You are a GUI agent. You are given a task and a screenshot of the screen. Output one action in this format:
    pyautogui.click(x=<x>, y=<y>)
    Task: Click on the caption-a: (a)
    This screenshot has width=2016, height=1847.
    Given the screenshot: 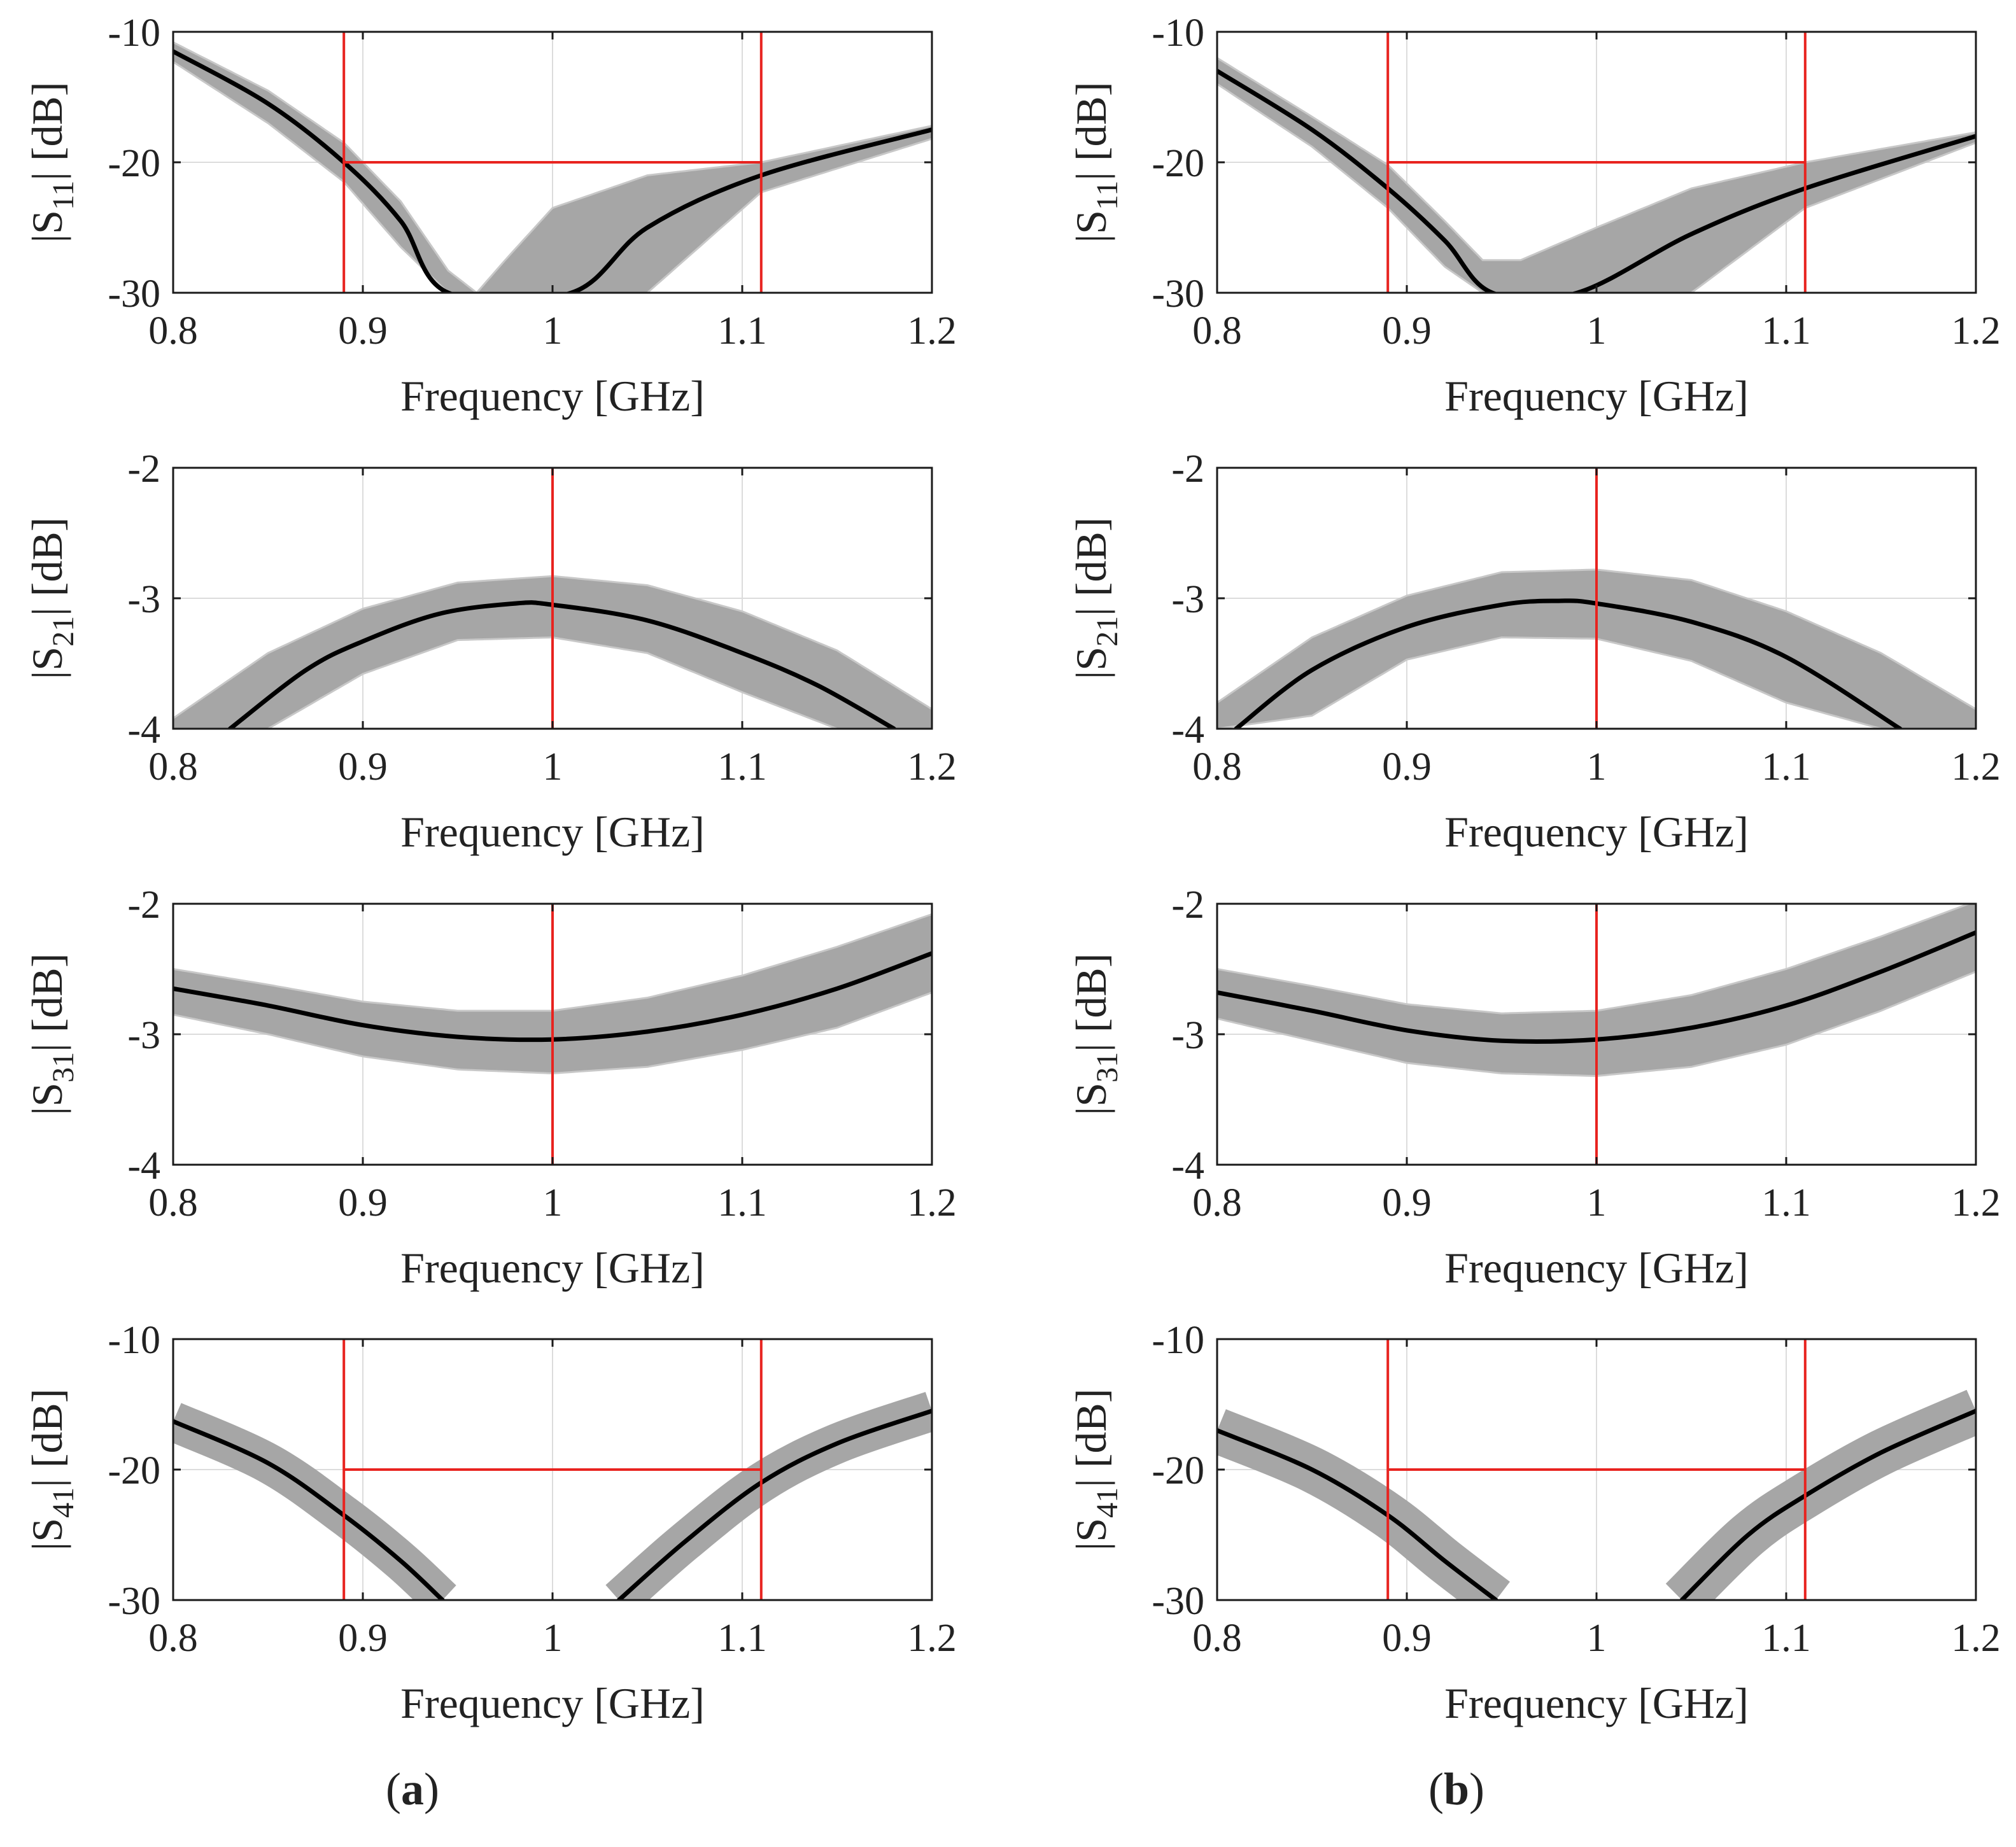 What is the action you would take?
    pyautogui.click(x=413, y=1789)
    